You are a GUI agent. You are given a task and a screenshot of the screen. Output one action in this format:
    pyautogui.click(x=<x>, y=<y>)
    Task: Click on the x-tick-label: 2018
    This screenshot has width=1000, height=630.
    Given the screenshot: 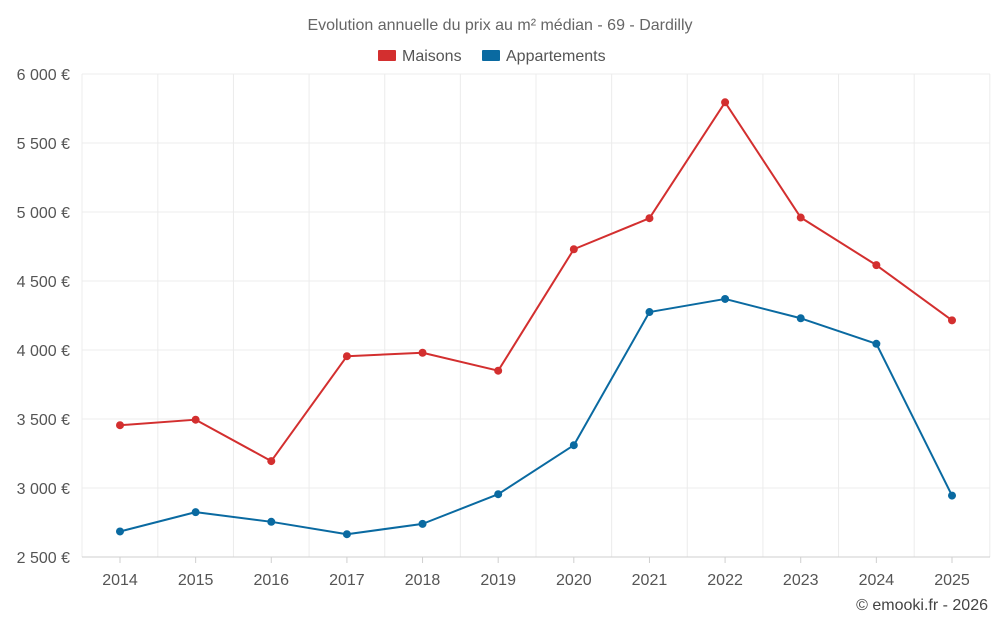 What is the action you would take?
    pyautogui.click(x=423, y=580)
    